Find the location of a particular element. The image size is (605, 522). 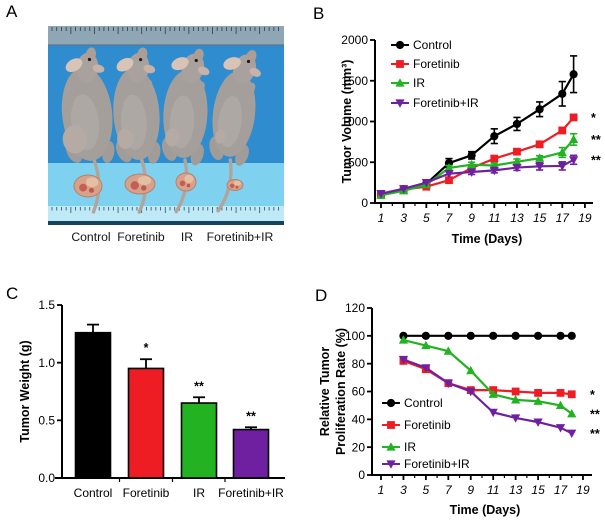

svg-text: Relative Tumor is located at coordinates (325, 392).